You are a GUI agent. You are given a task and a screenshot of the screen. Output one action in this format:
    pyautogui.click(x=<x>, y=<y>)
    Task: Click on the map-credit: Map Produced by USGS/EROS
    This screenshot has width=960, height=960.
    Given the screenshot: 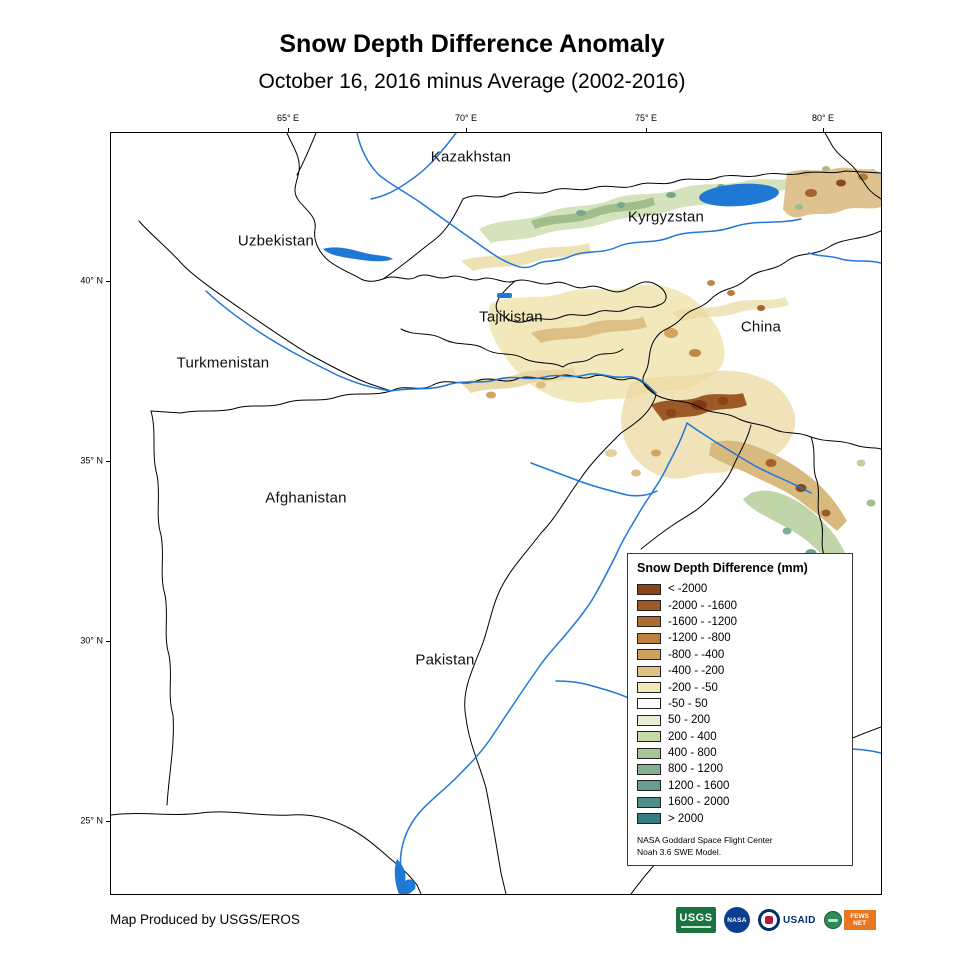 What is the action you would take?
    pyautogui.click(x=205, y=919)
    